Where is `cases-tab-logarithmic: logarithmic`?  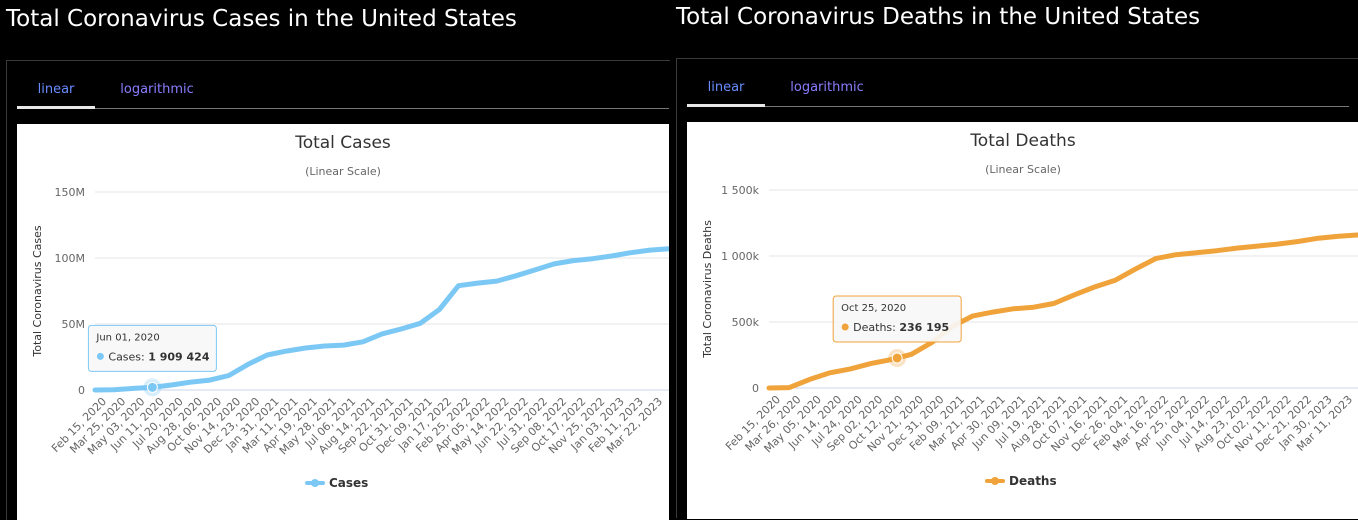 cases-tab-logarithmic: logarithmic is located at coordinates (157, 89).